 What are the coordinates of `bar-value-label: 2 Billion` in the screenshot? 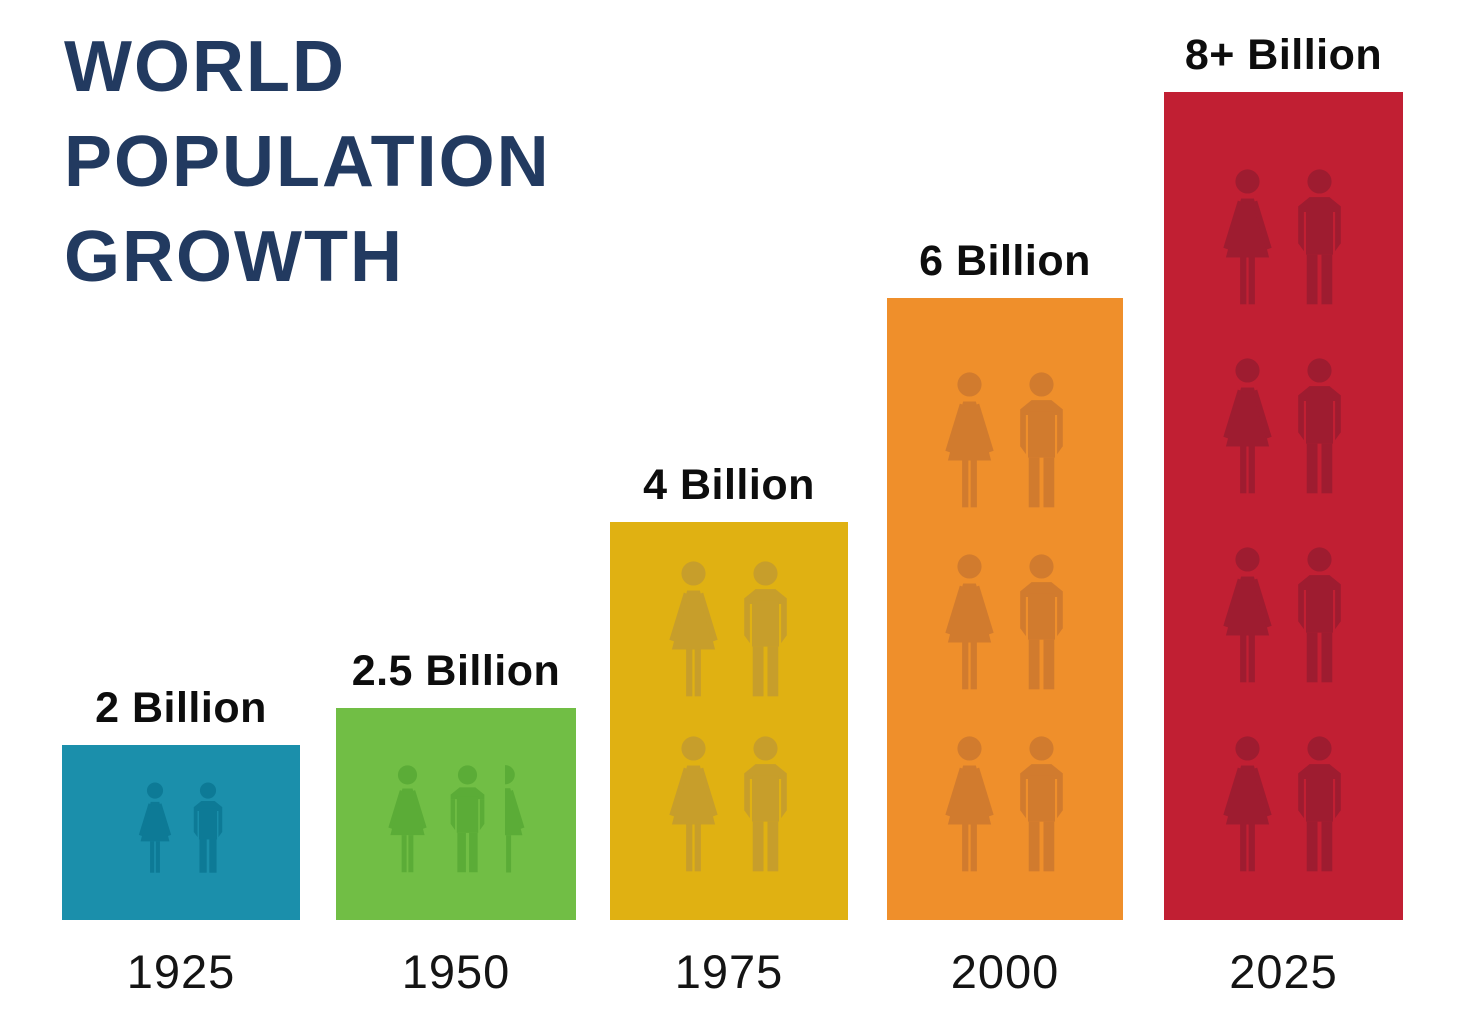 It's located at (181, 708).